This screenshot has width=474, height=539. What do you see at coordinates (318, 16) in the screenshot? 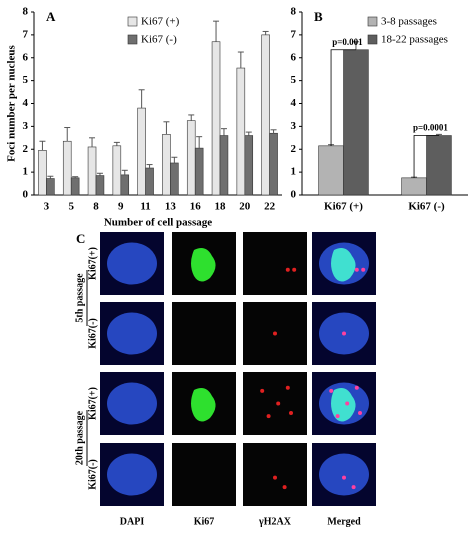
I see `panel-label: B` at bounding box center [318, 16].